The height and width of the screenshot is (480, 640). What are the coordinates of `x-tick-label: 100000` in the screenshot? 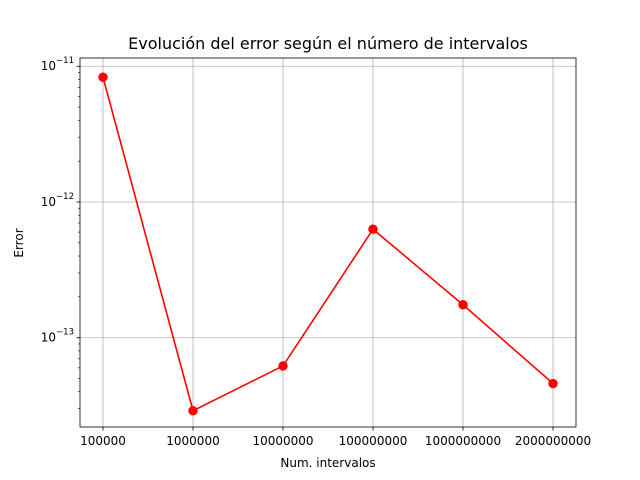 It's located at (103, 441).